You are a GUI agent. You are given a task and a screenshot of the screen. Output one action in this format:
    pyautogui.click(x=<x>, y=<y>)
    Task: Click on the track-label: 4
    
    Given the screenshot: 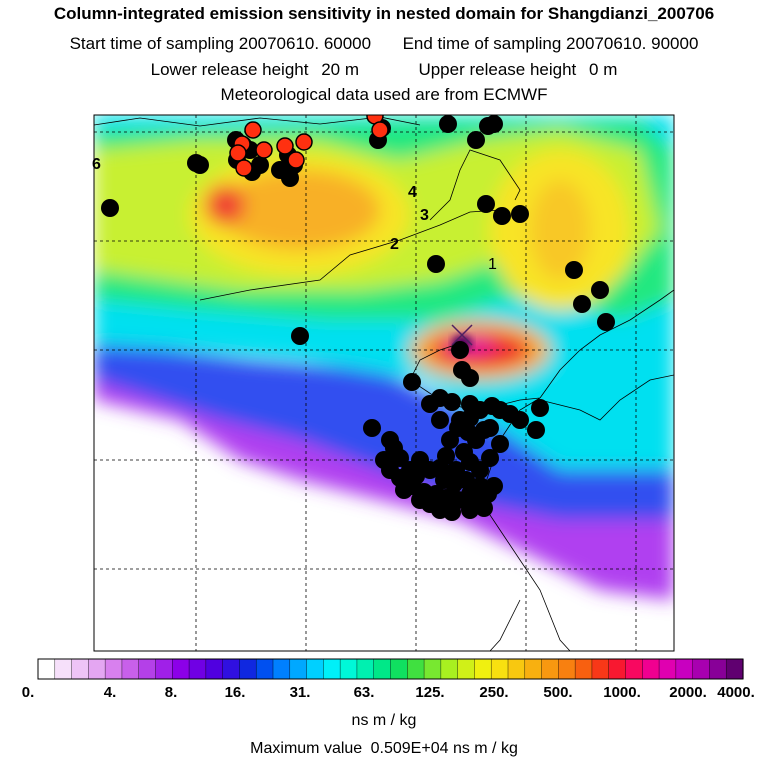 What is the action you would take?
    pyautogui.click(x=412, y=192)
    